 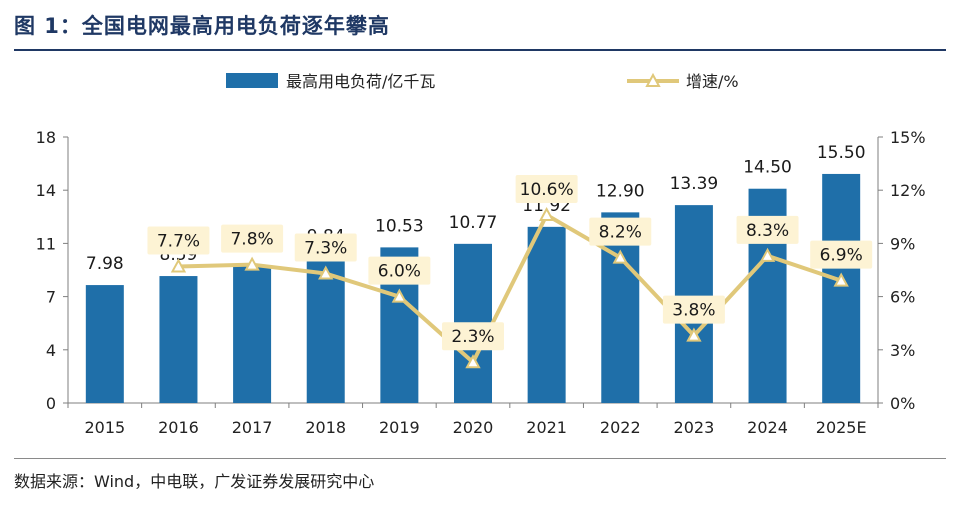 I want to click on growth-data-label: 6.9%, so click(x=841, y=256).